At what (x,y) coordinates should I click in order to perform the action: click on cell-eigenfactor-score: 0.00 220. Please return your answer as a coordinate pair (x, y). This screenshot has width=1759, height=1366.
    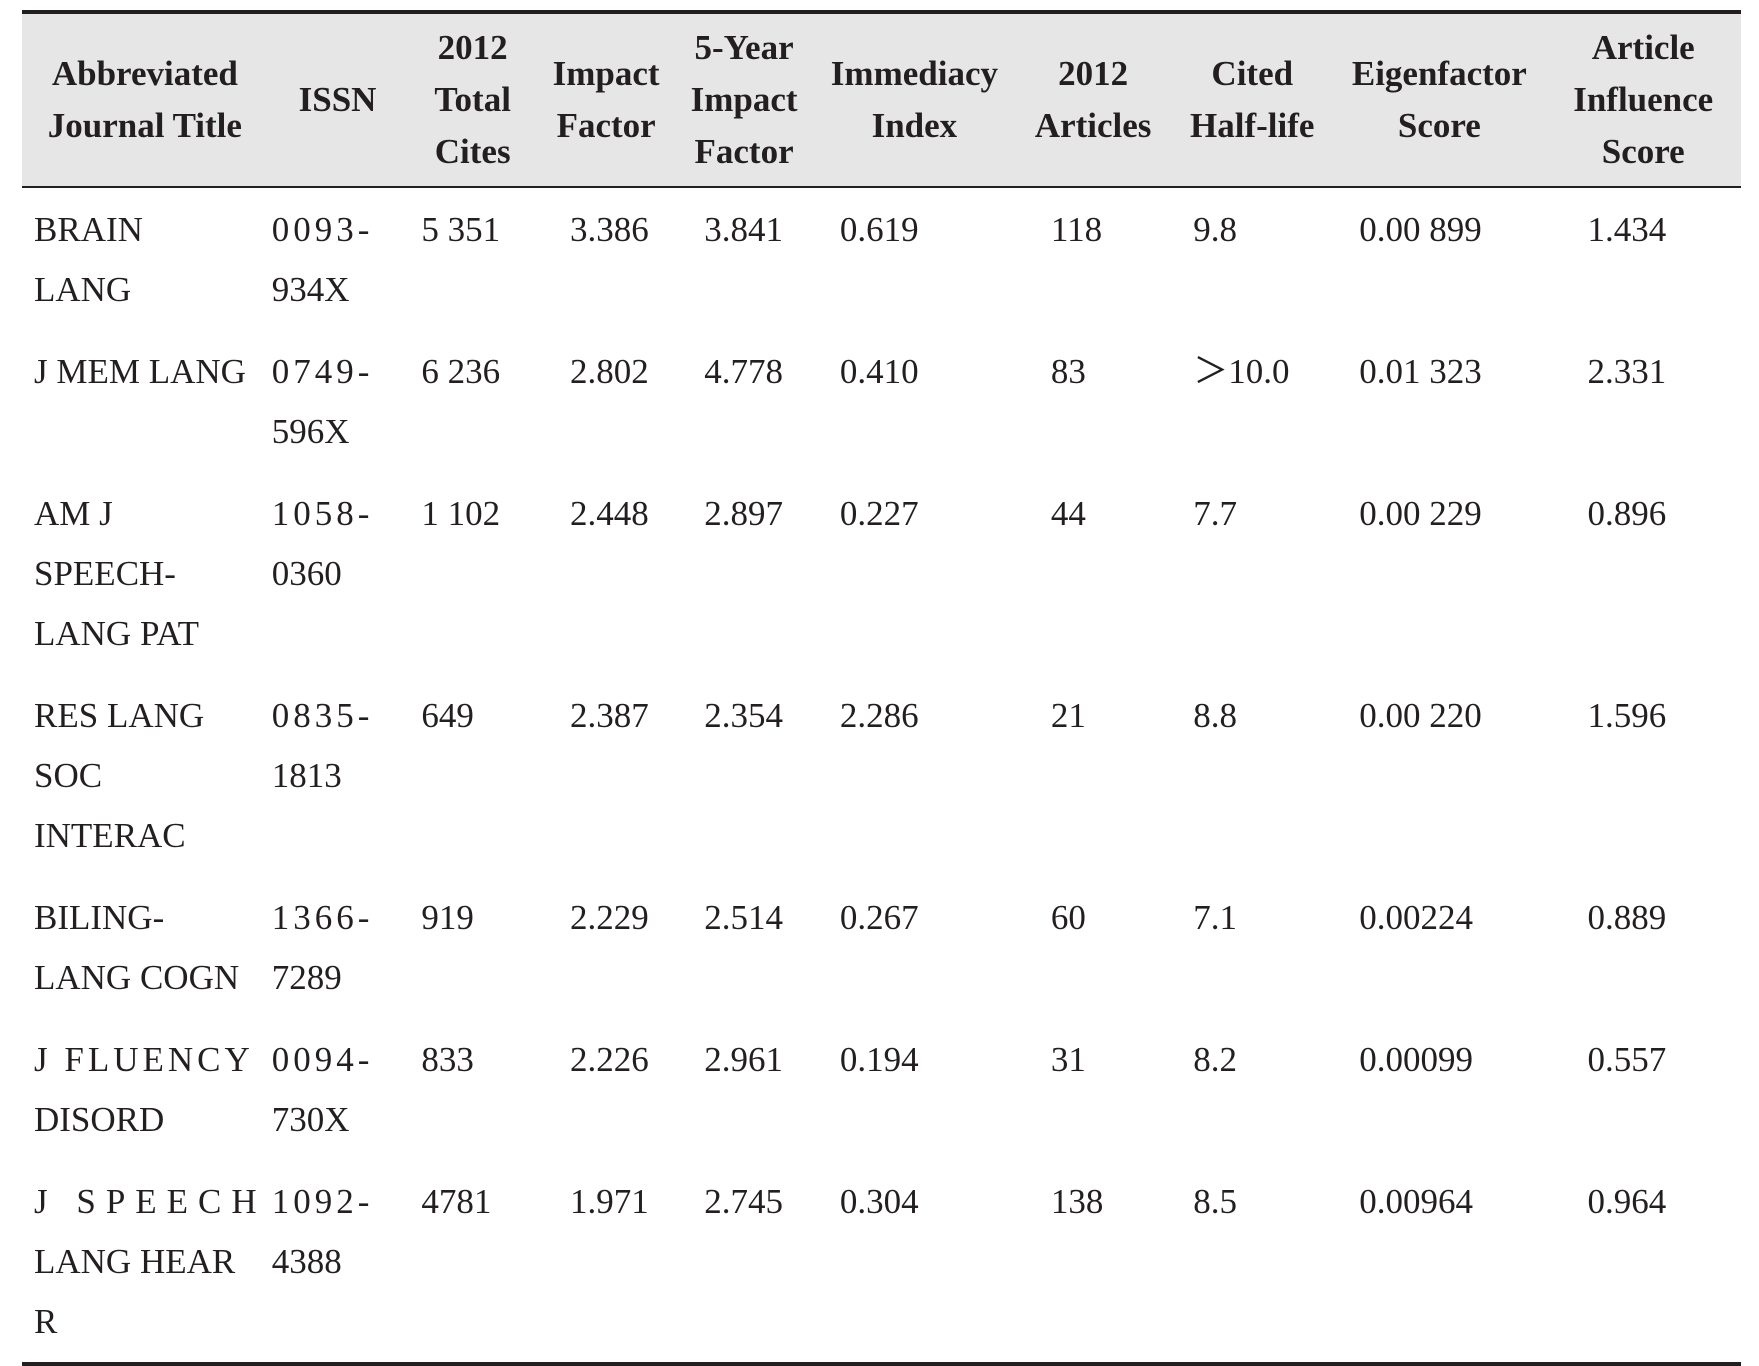
    Looking at the image, I should click on (1439, 777).